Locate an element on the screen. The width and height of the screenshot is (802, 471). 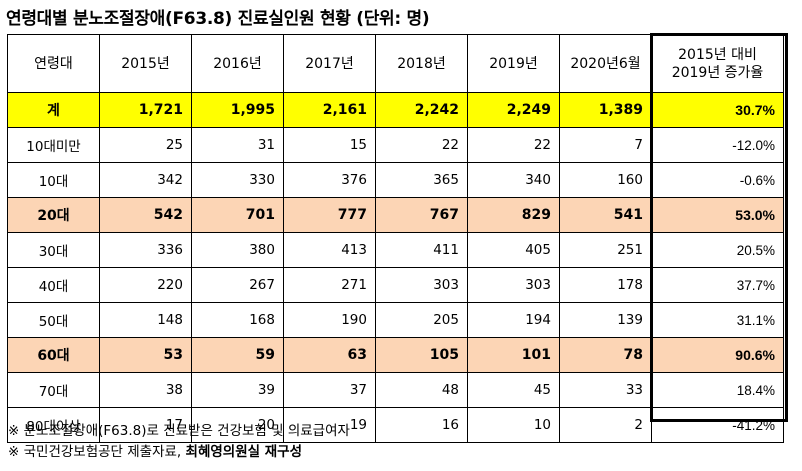
table-row: 계 1,721 1,995 2,161 2,242 2,249 1,389 30.7% is located at coordinates (395, 110).